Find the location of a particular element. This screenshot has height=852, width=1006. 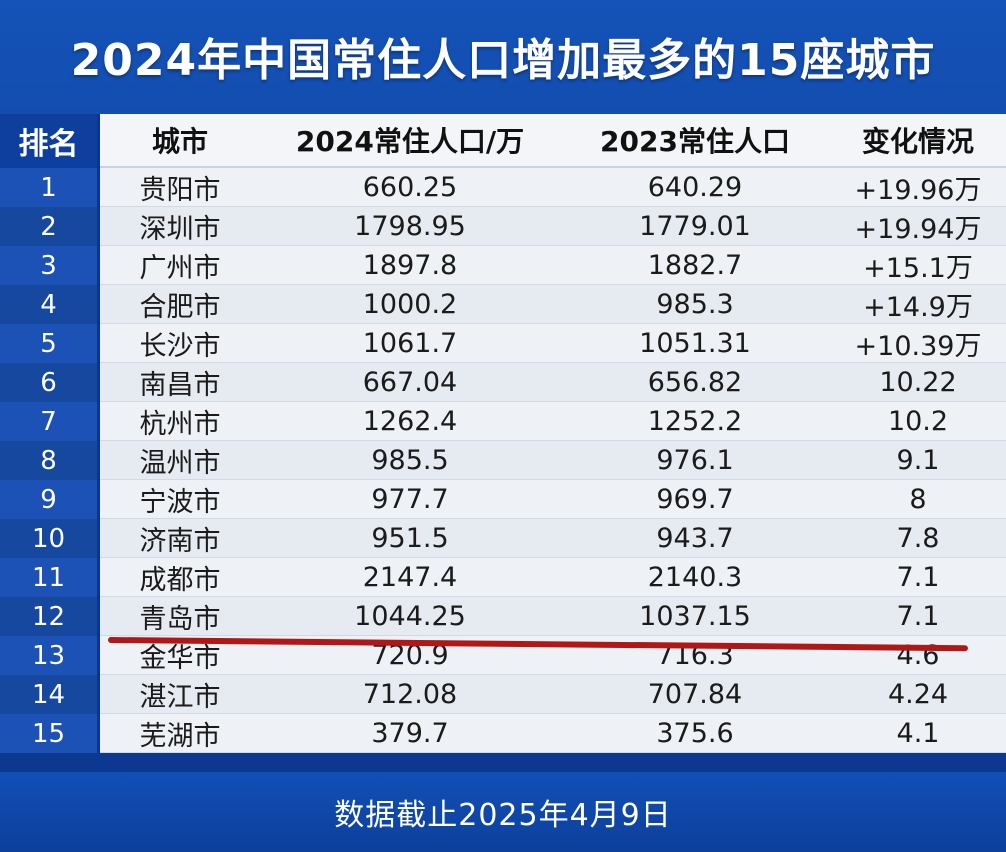

change-cell: +19.96万 is located at coordinates (918, 190).